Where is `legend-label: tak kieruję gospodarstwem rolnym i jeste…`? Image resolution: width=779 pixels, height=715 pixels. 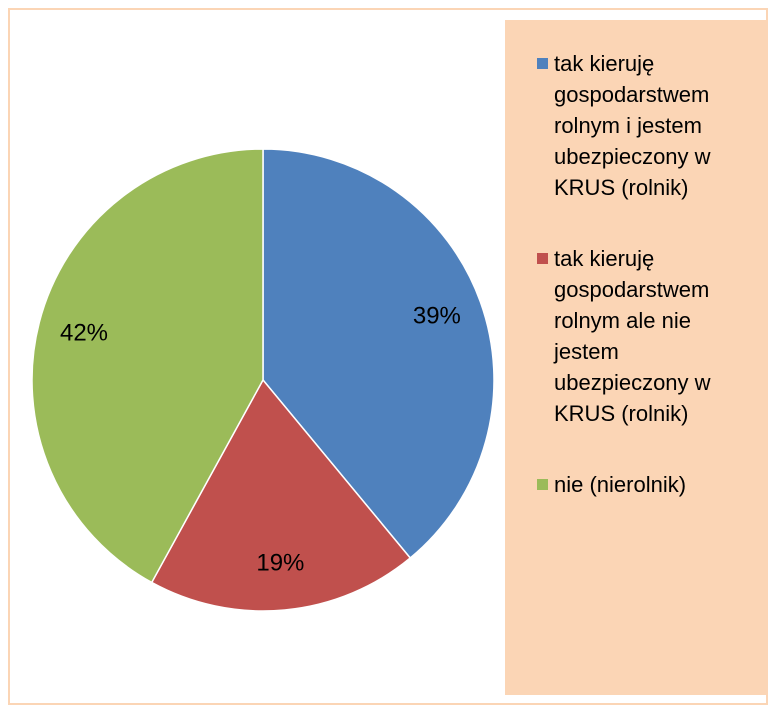
legend-label: tak kieruję gospodarstwem rolnym i jeste… is located at coordinates (632, 125).